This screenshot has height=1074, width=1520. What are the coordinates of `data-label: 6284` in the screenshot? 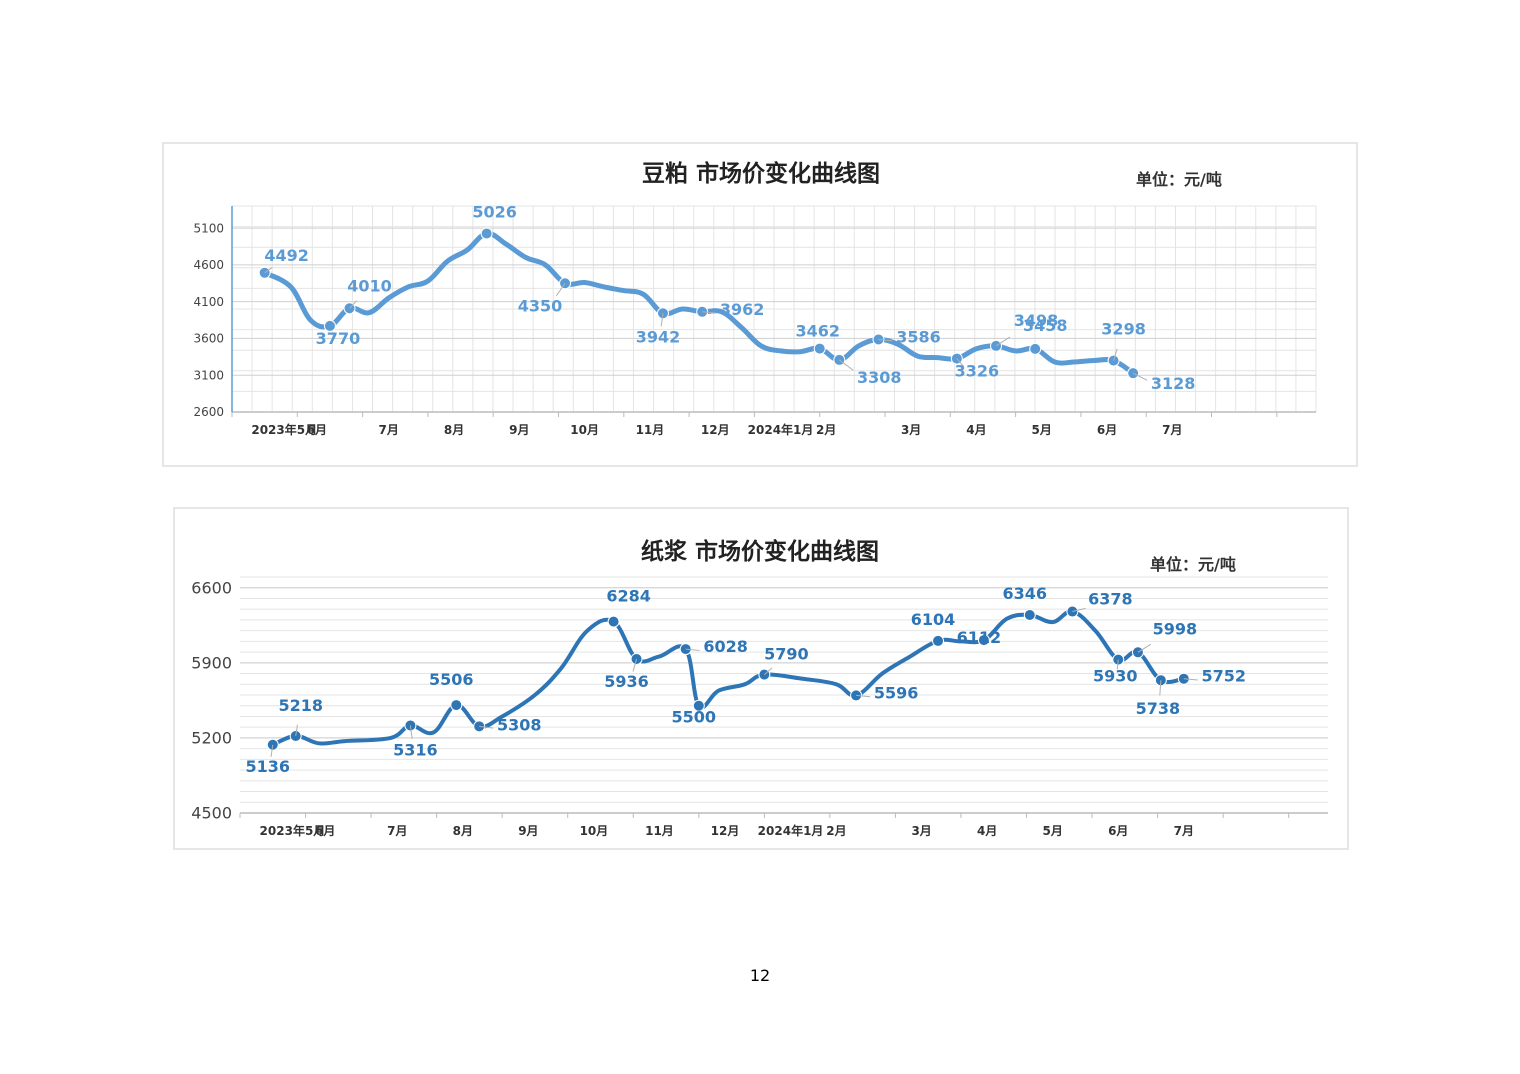 It's located at (628, 596).